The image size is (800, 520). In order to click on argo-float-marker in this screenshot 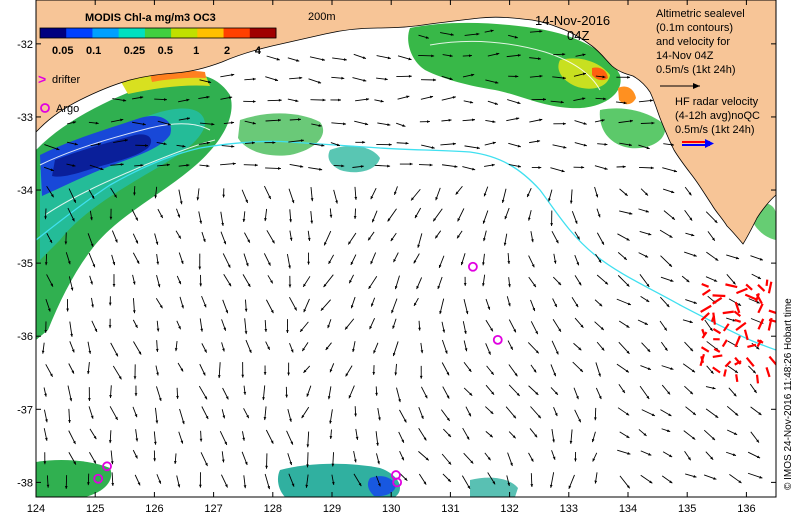, I will do `click(107, 466)`.